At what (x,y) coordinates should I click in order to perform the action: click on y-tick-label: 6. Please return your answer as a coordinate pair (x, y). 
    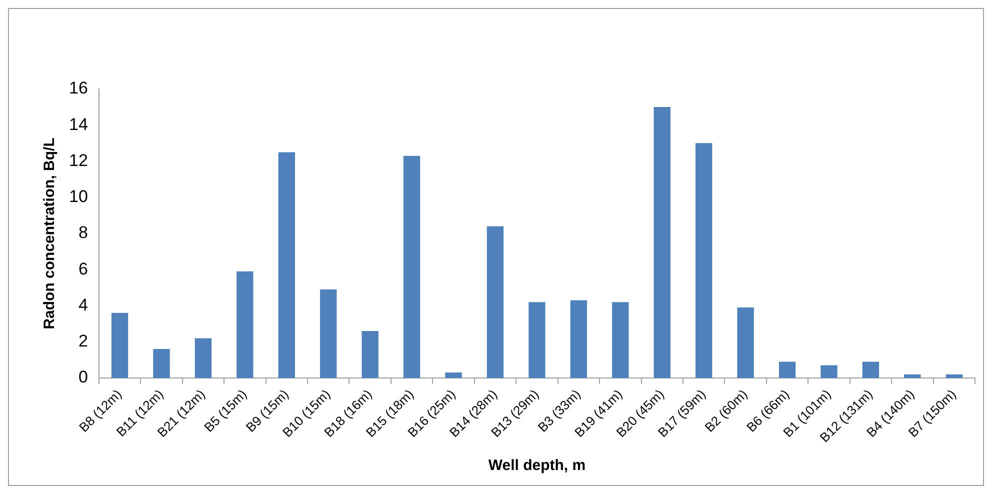
    Looking at the image, I should click on (83, 268).